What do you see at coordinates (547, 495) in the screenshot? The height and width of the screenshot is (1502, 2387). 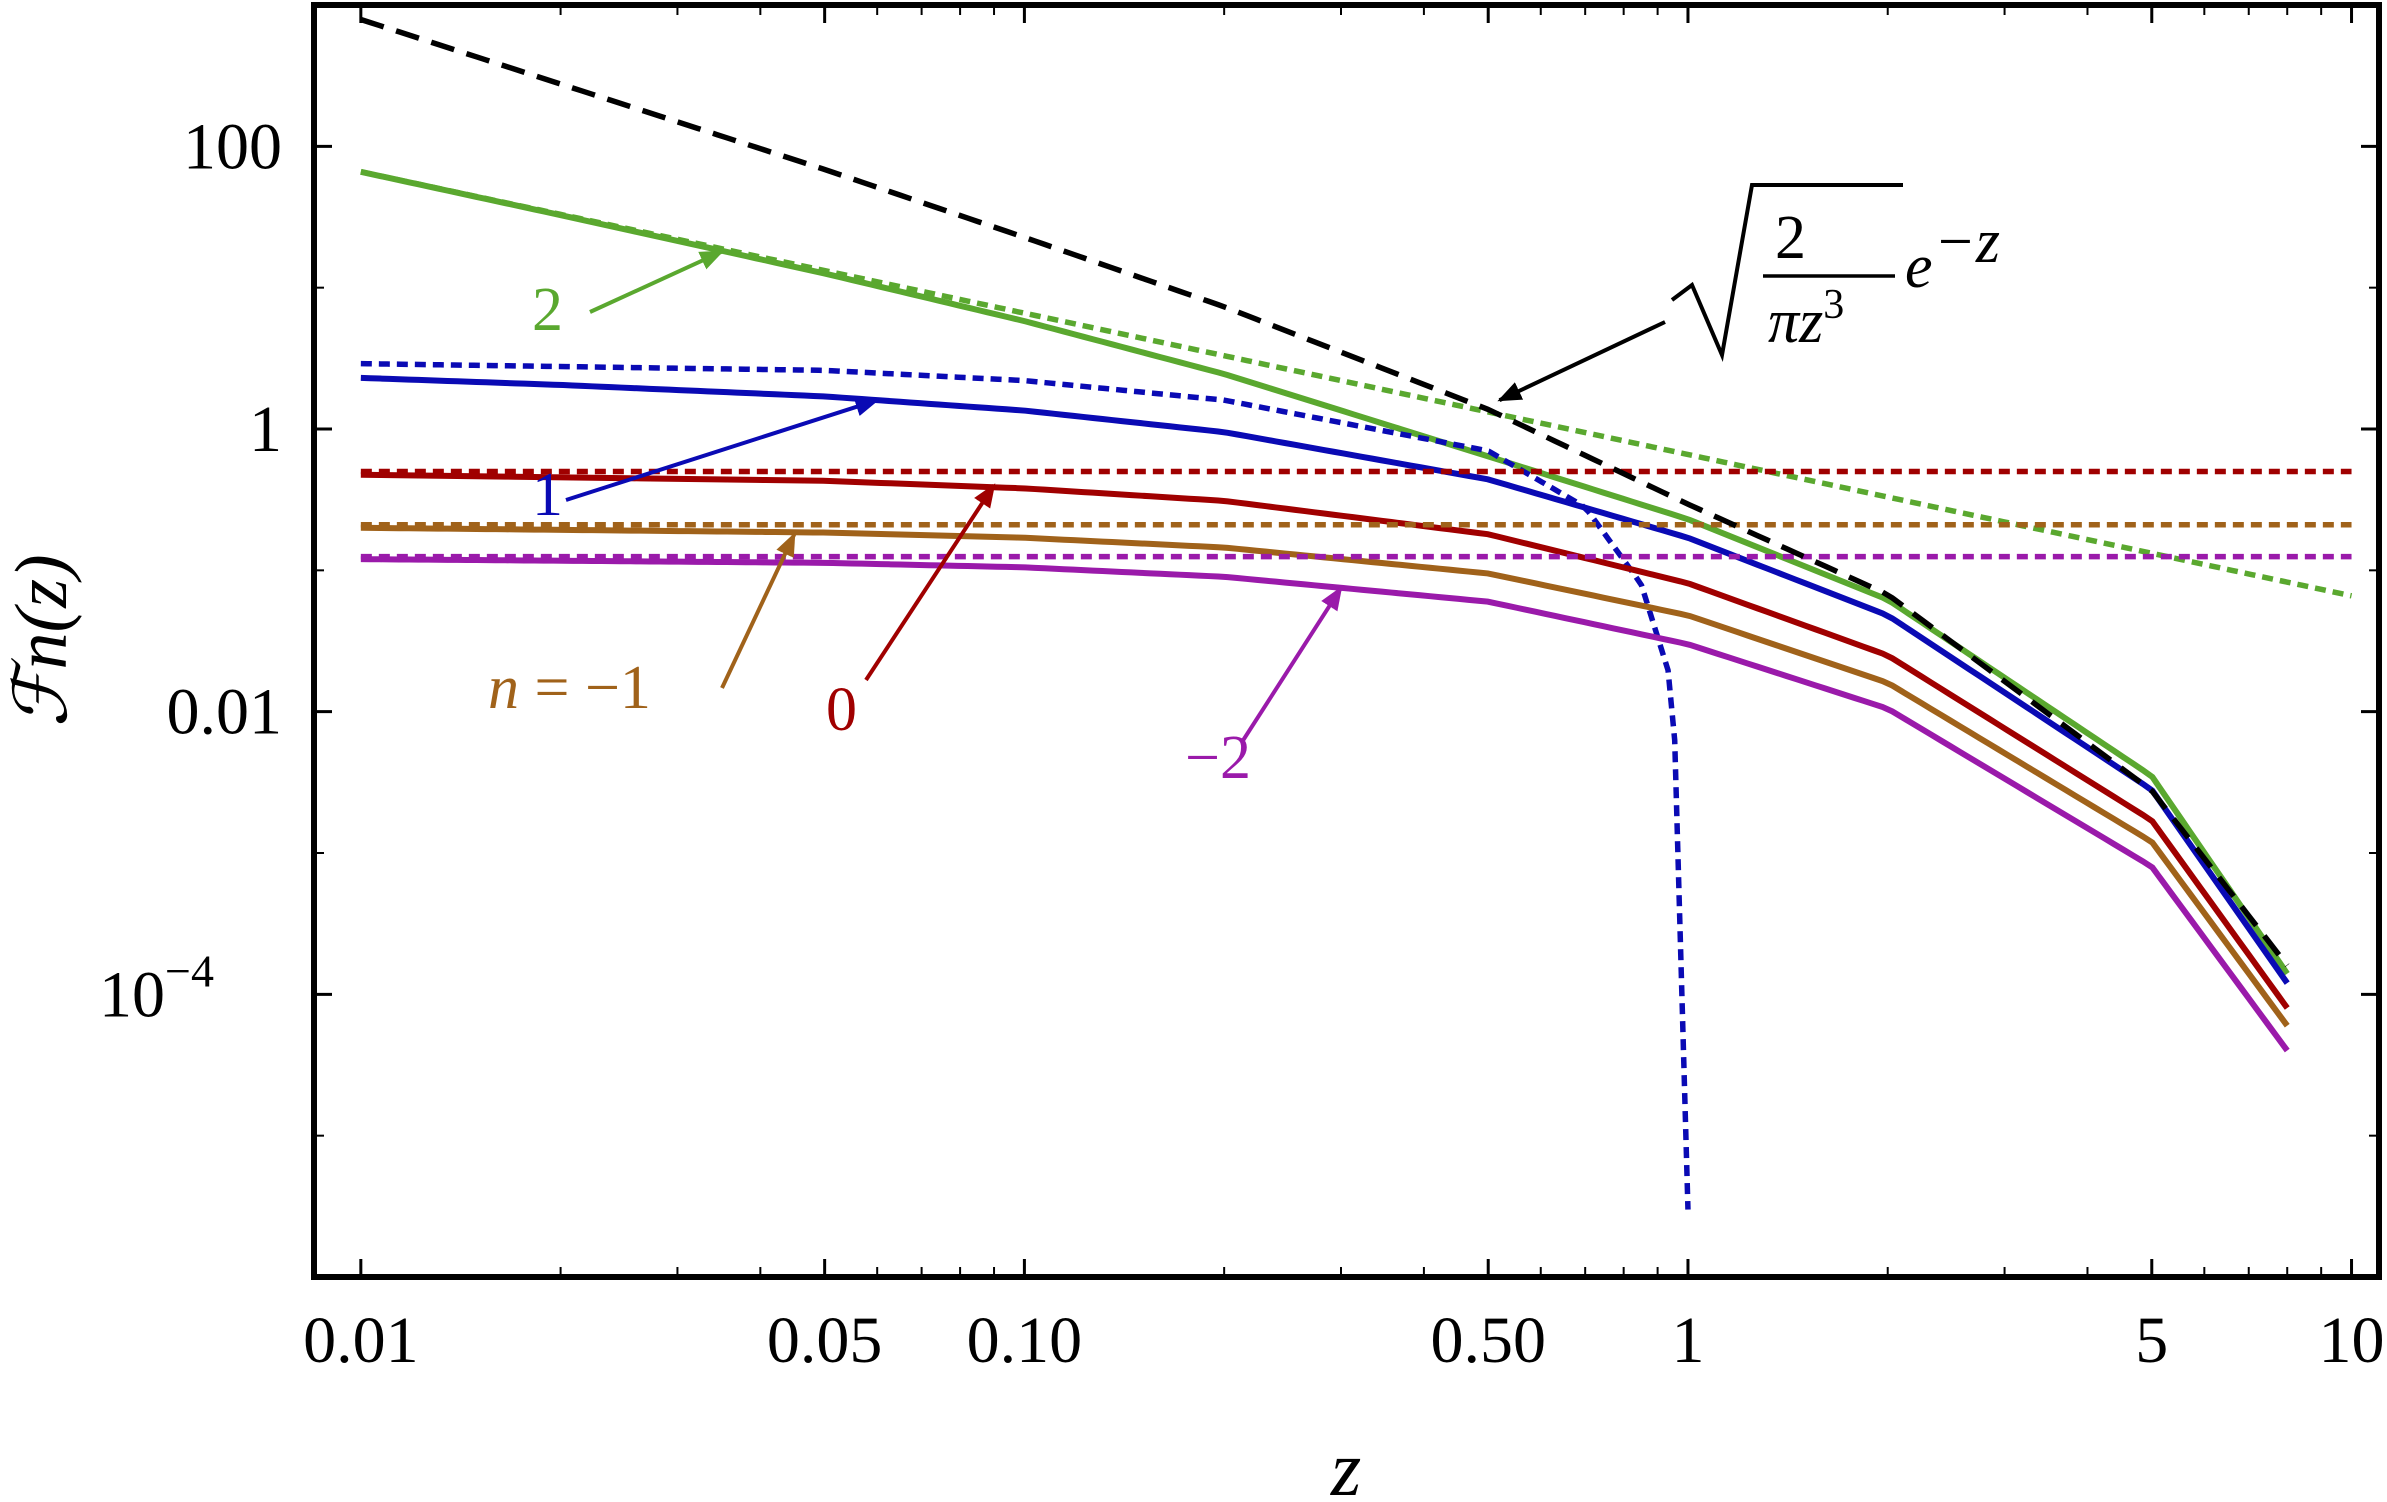 I see `annotation-label-n1: 1` at bounding box center [547, 495].